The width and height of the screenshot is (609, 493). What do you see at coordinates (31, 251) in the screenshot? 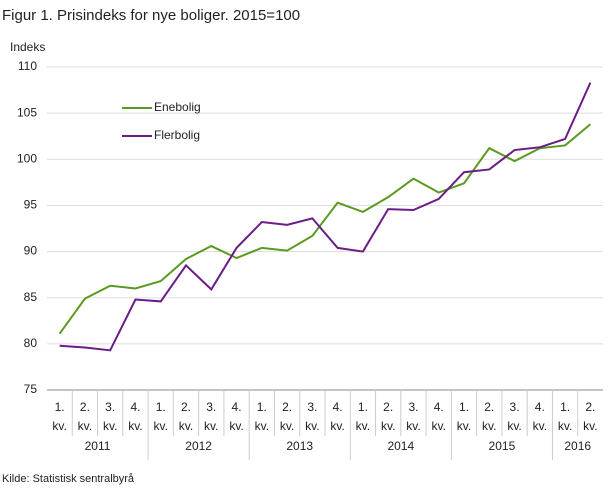
I see `y-tick-label: 90` at bounding box center [31, 251].